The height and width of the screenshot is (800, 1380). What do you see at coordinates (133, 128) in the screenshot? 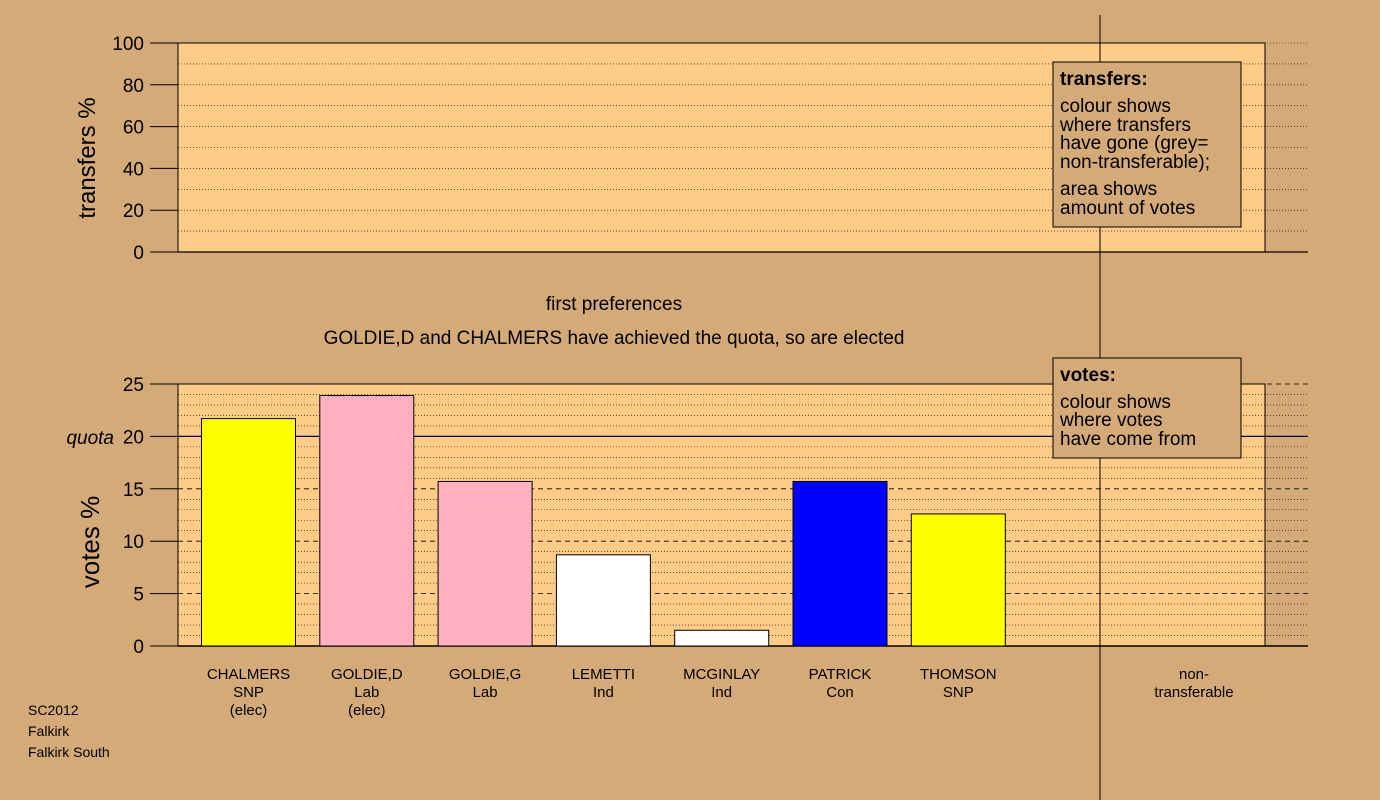
I see `transfers-y-tick-label: 60` at bounding box center [133, 128].